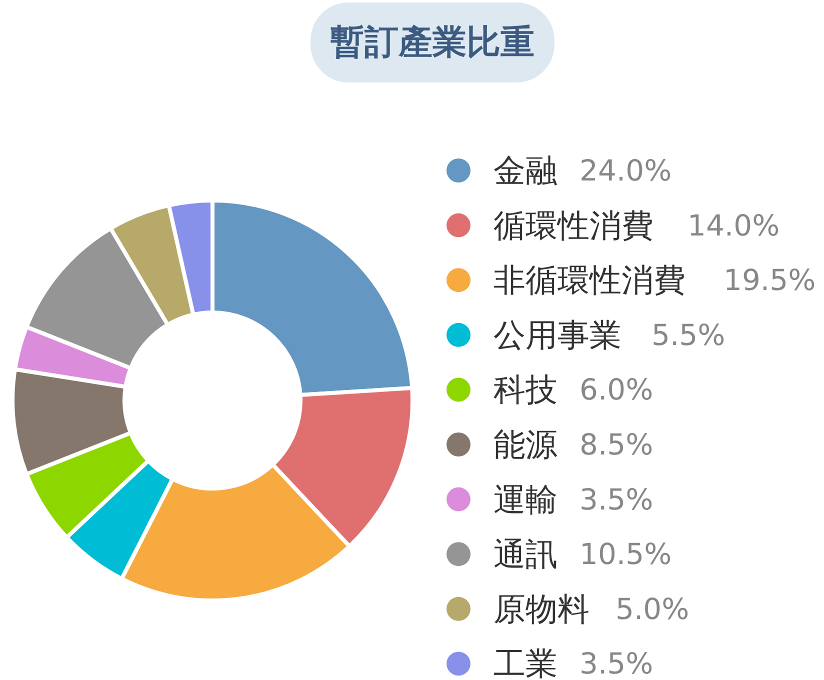 The height and width of the screenshot is (680, 824). Describe the element at coordinates (590, 280) in the screenshot. I see `legend-label: 非循環性消費` at that location.